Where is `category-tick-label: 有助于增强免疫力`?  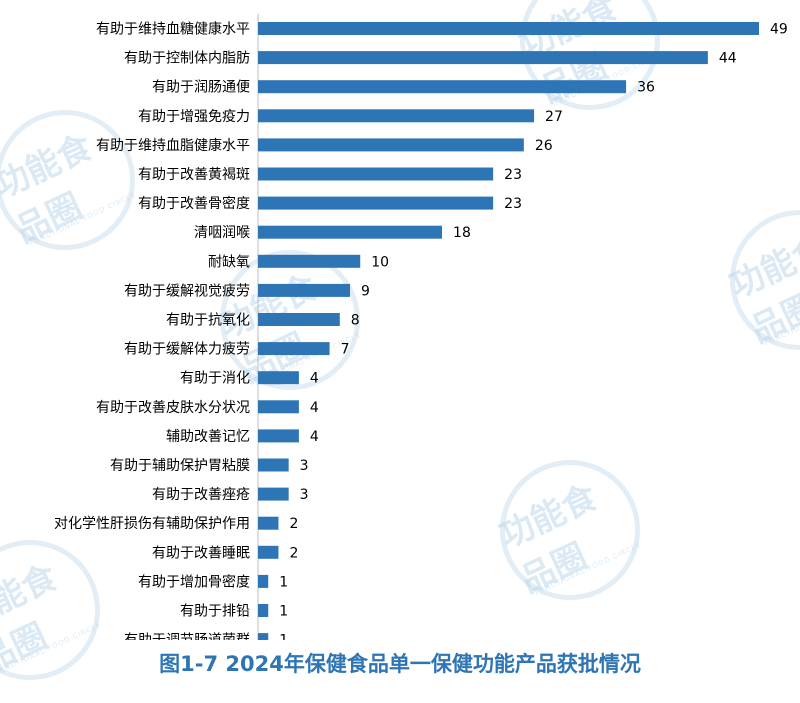 category-tick-label: 有助于增强免疫力 is located at coordinates (194, 117).